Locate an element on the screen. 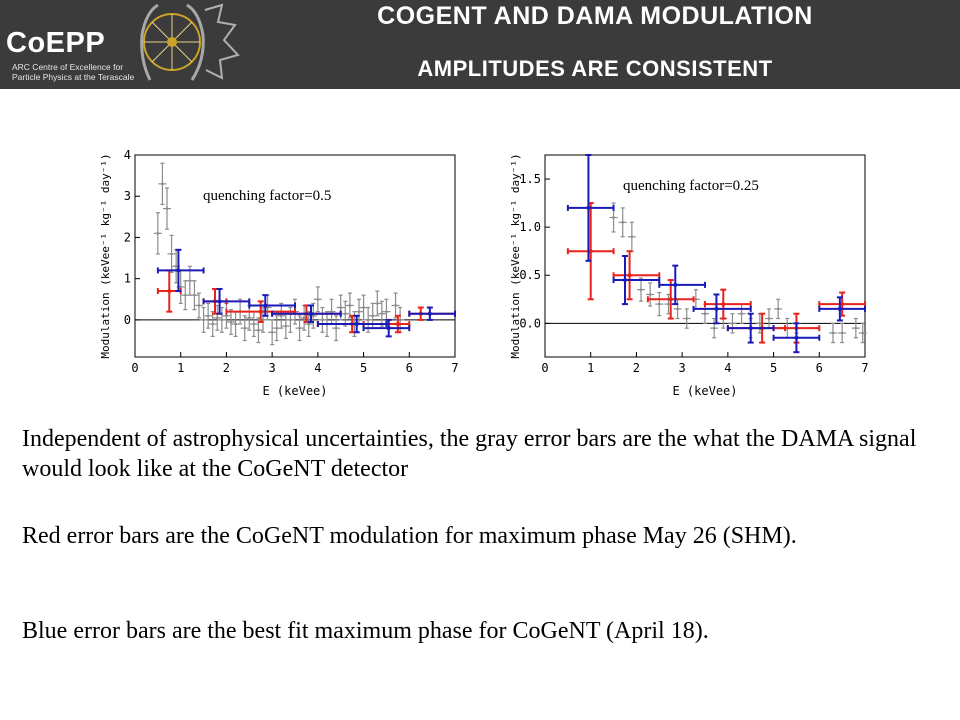 The width and height of the screenshot is (960, 720). y-tick-label: 1 is located at coordinates (127, 279).